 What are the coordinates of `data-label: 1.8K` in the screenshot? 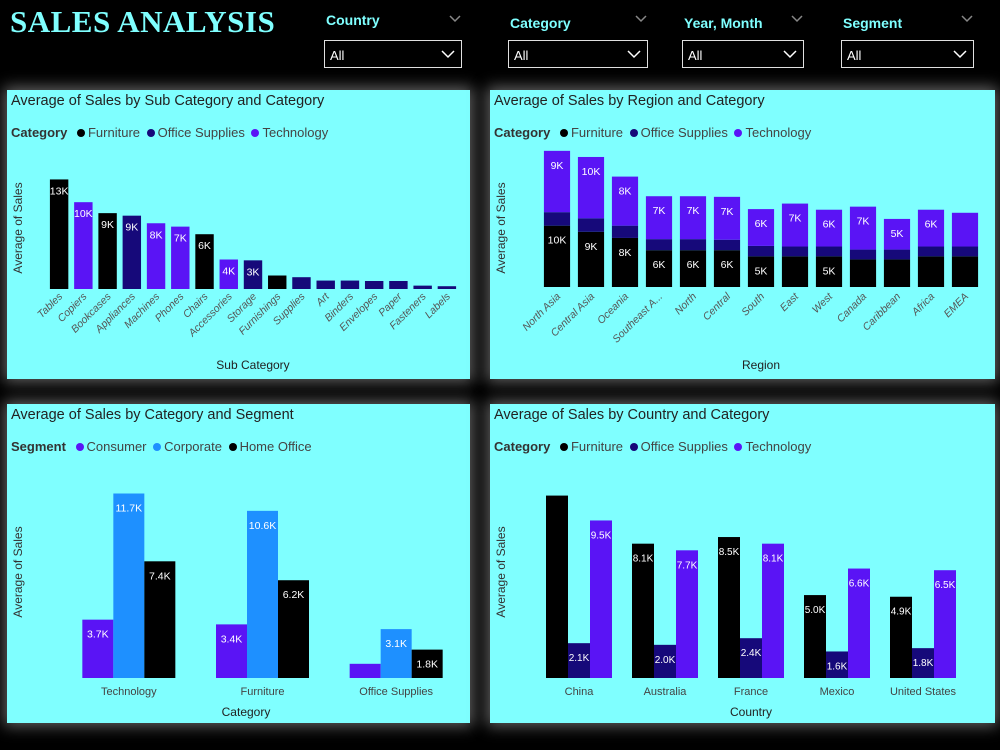 It's located at (427, 665).